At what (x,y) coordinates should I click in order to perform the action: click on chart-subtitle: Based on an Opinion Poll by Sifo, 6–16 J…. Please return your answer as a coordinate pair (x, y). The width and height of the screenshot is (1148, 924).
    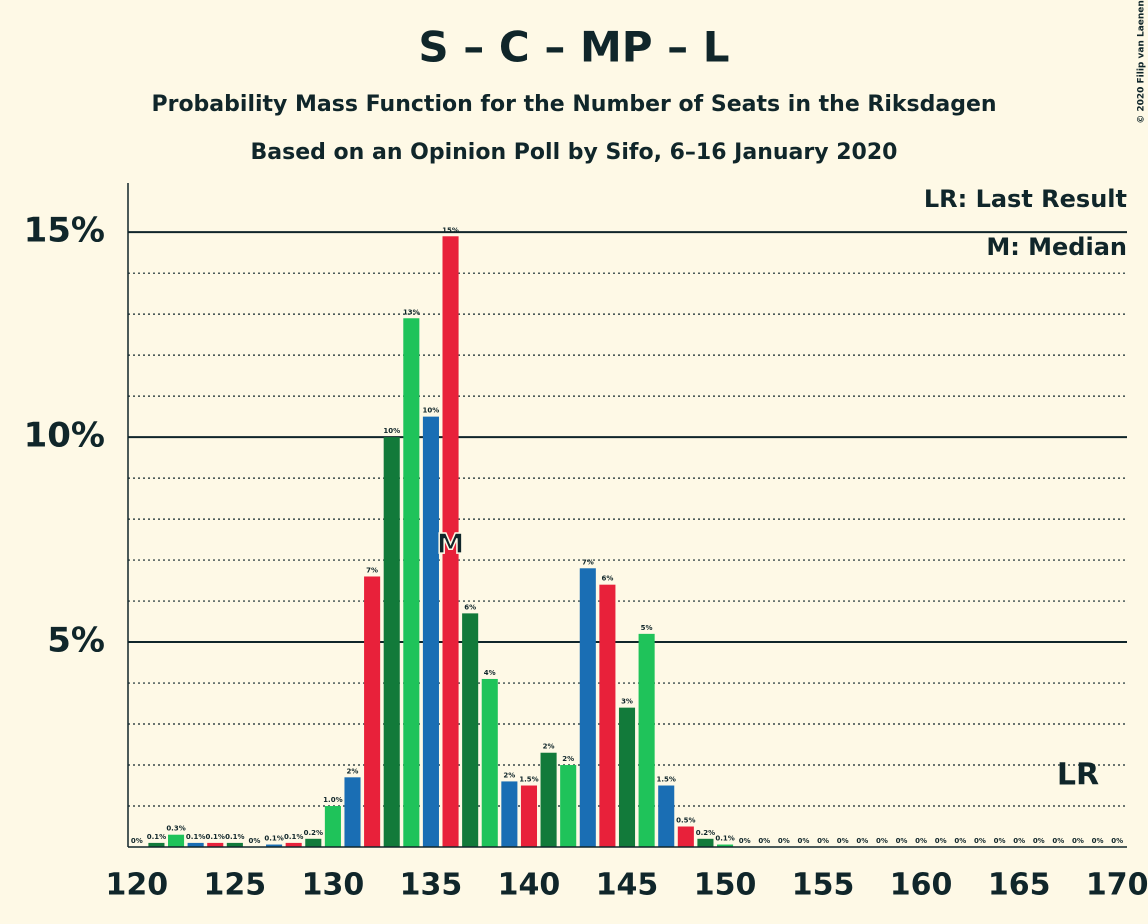
    Looking at the image, I should click on (574, 152).